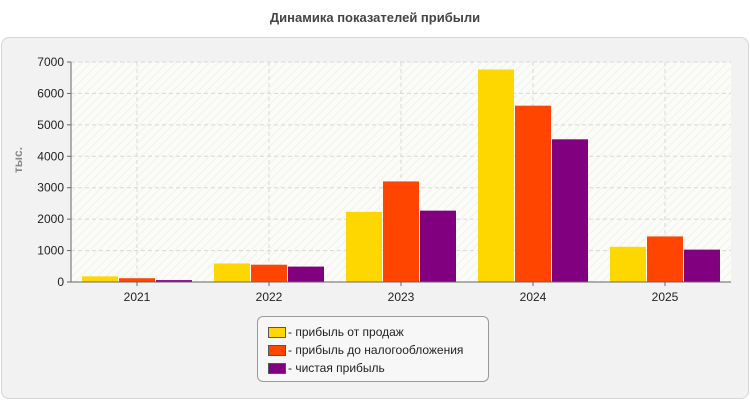 The height and width of the screenshot is (400, 750). I want to click on y-tick-label: 5000, so click(50, 125).